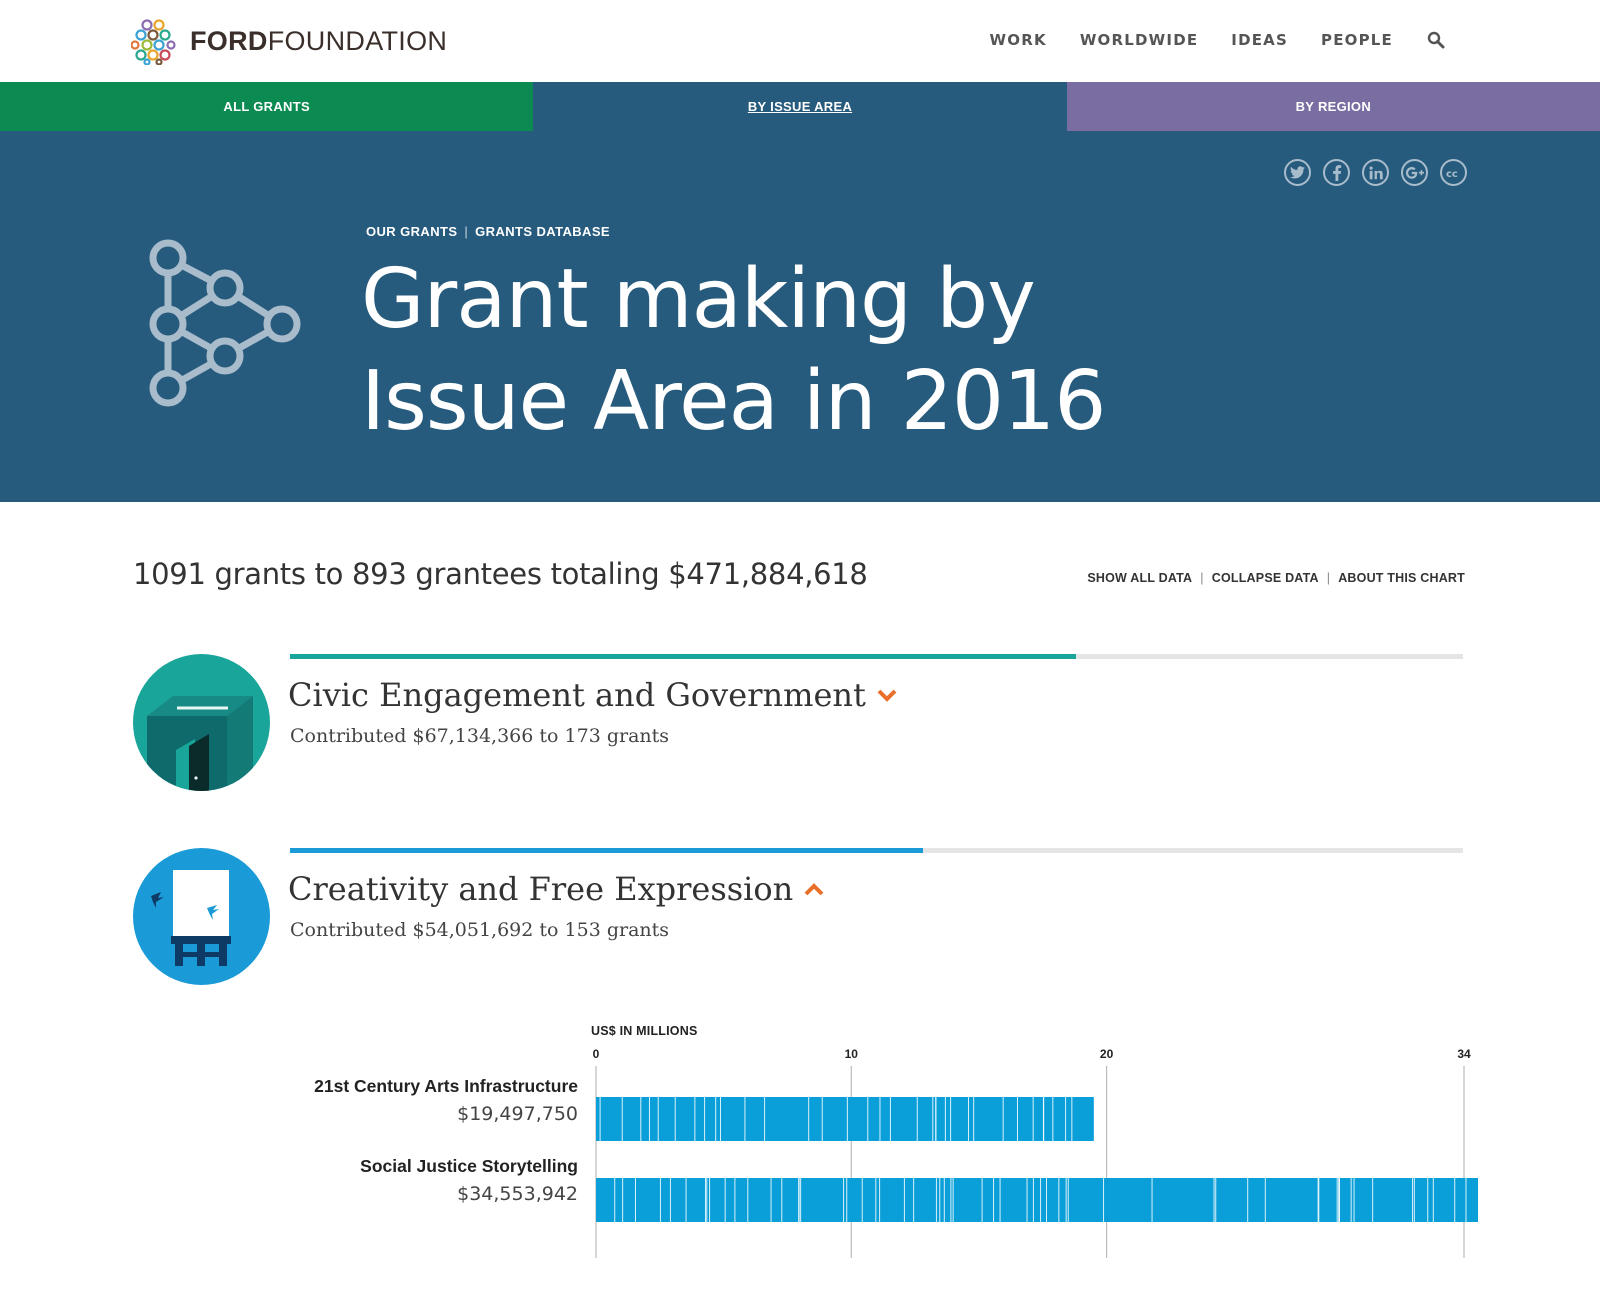 Image resolution: width=1600 pixels, height=1289 pixels. Describe the element at coordinates (542, 231) in the screenshot. I see `breadcrumb-grants-database: GRANTS DATABASE` at that location.